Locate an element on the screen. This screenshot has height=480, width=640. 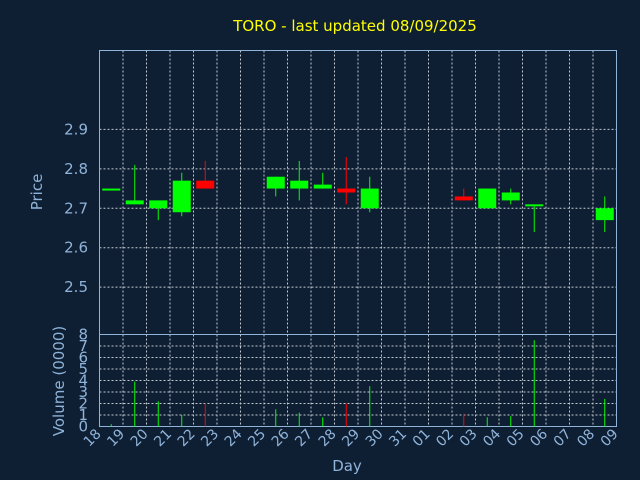
volume-tick-label: 0 is located at coordinates (83, 427).